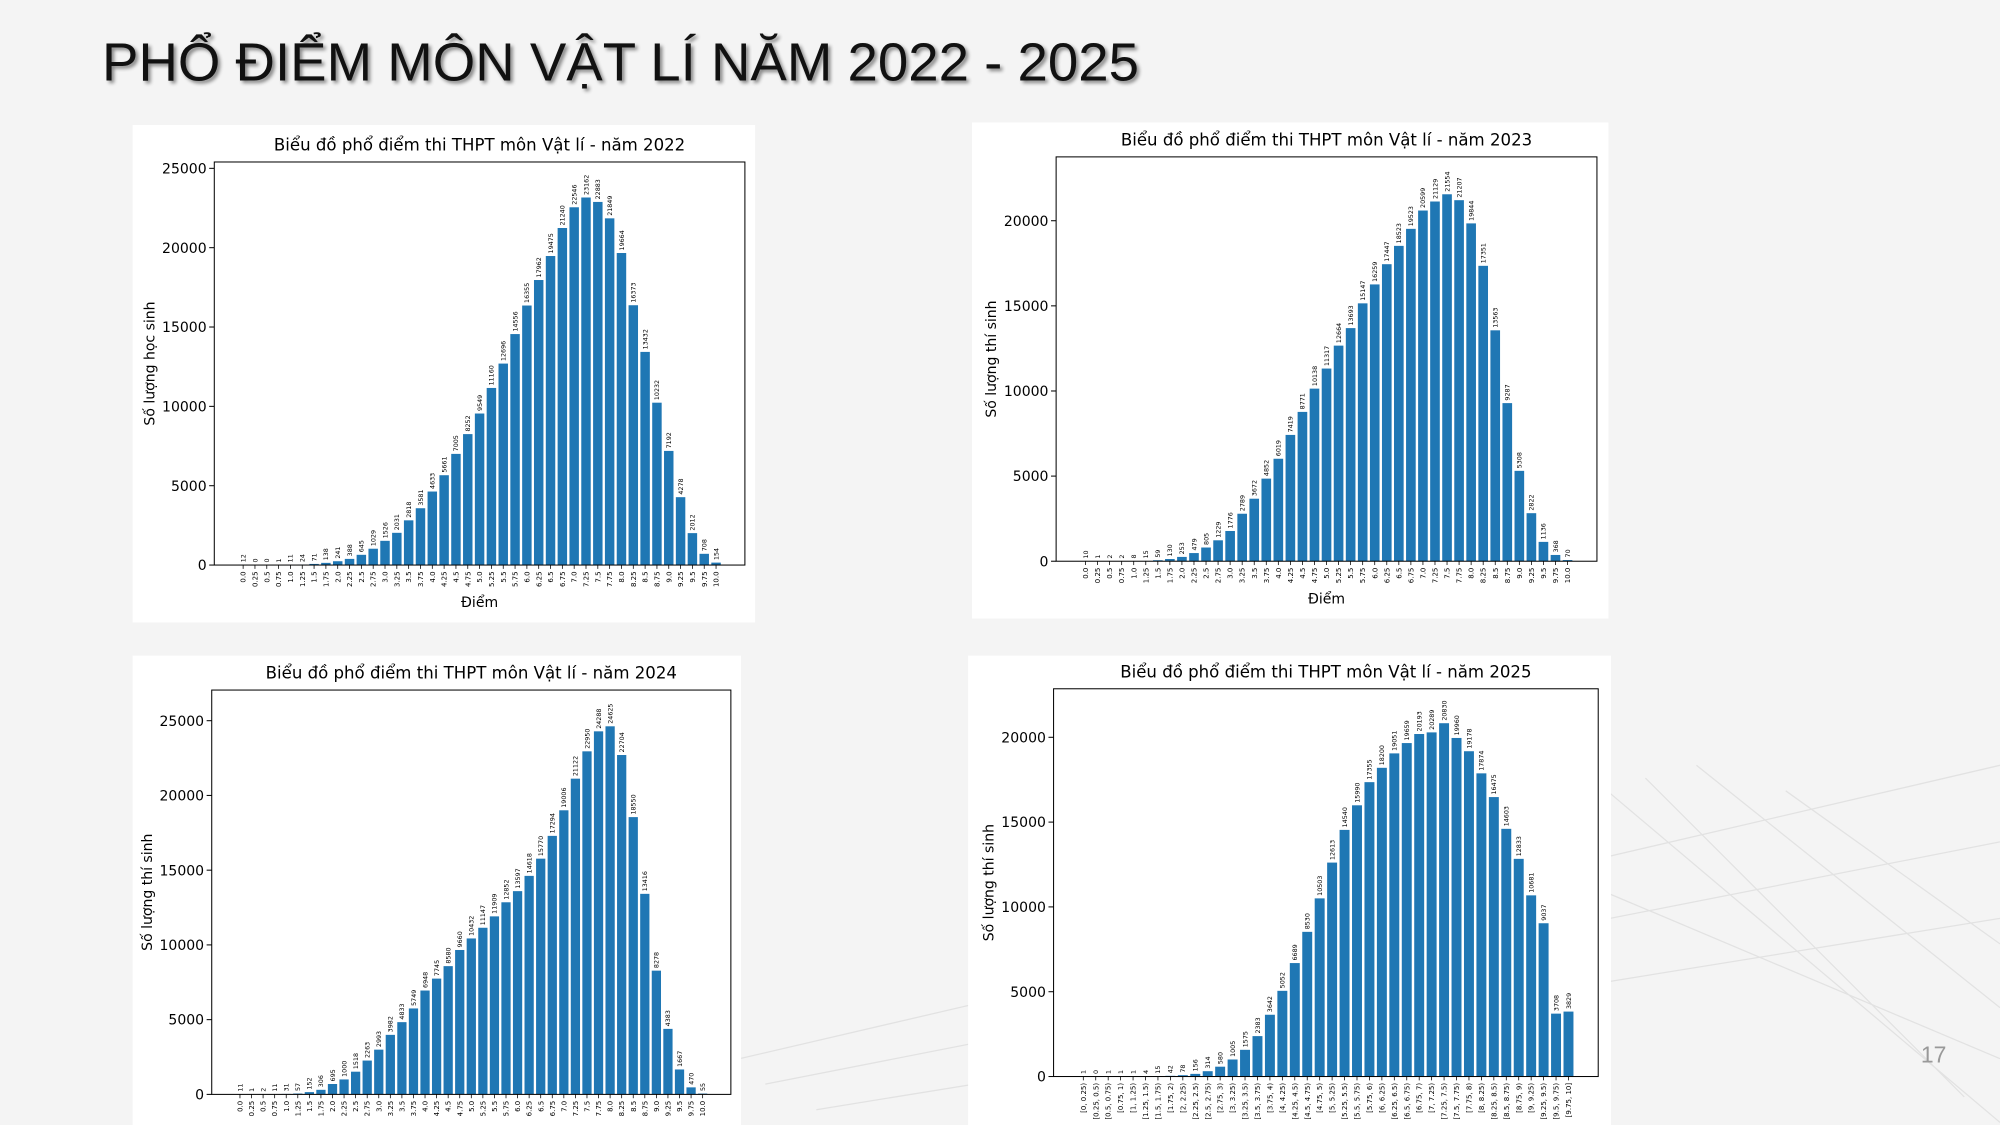 The width and height of the screenshot is (2000, 1125). Describe the element at coordinates (691, 1079) in the screenshot. I see `value-label: 470` at that location.